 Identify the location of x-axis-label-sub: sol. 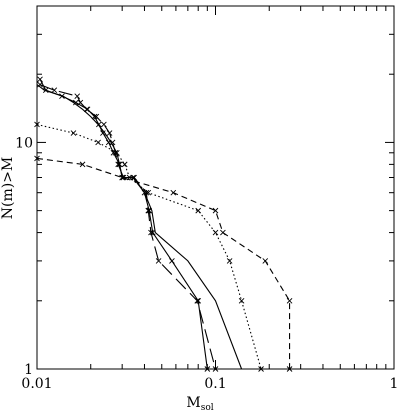
(207, 408).